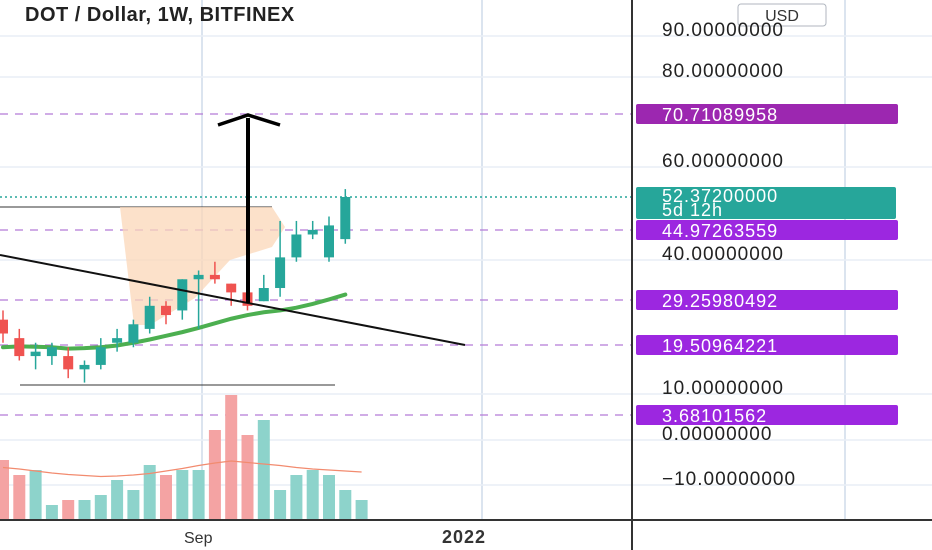 The width and height of the screenshot is (932, 550). I want to click on currency-label: USD, so click(782, 16).